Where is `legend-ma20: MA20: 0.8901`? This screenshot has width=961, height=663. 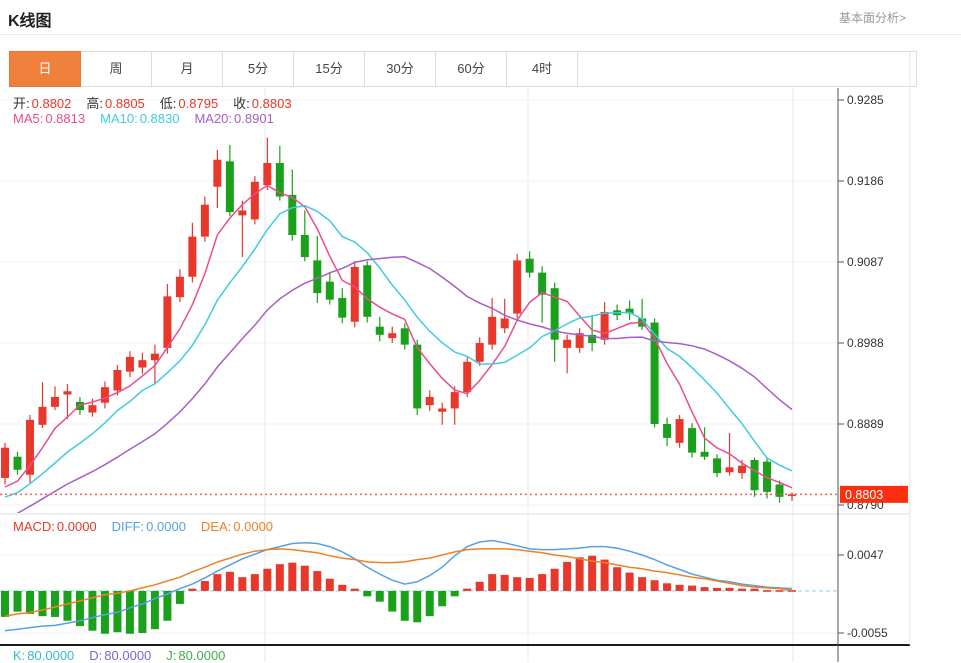 legend-ma20: MA20: 0.8901 is located at coordinates (234, 118).